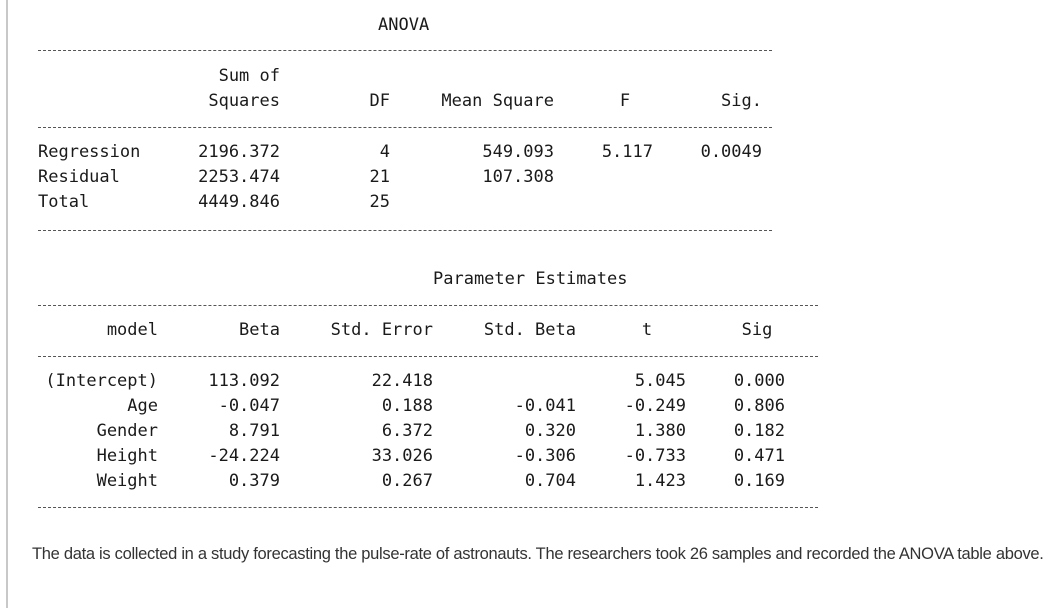  I want to click on cell-beta: 0.379, so click(254, 481).